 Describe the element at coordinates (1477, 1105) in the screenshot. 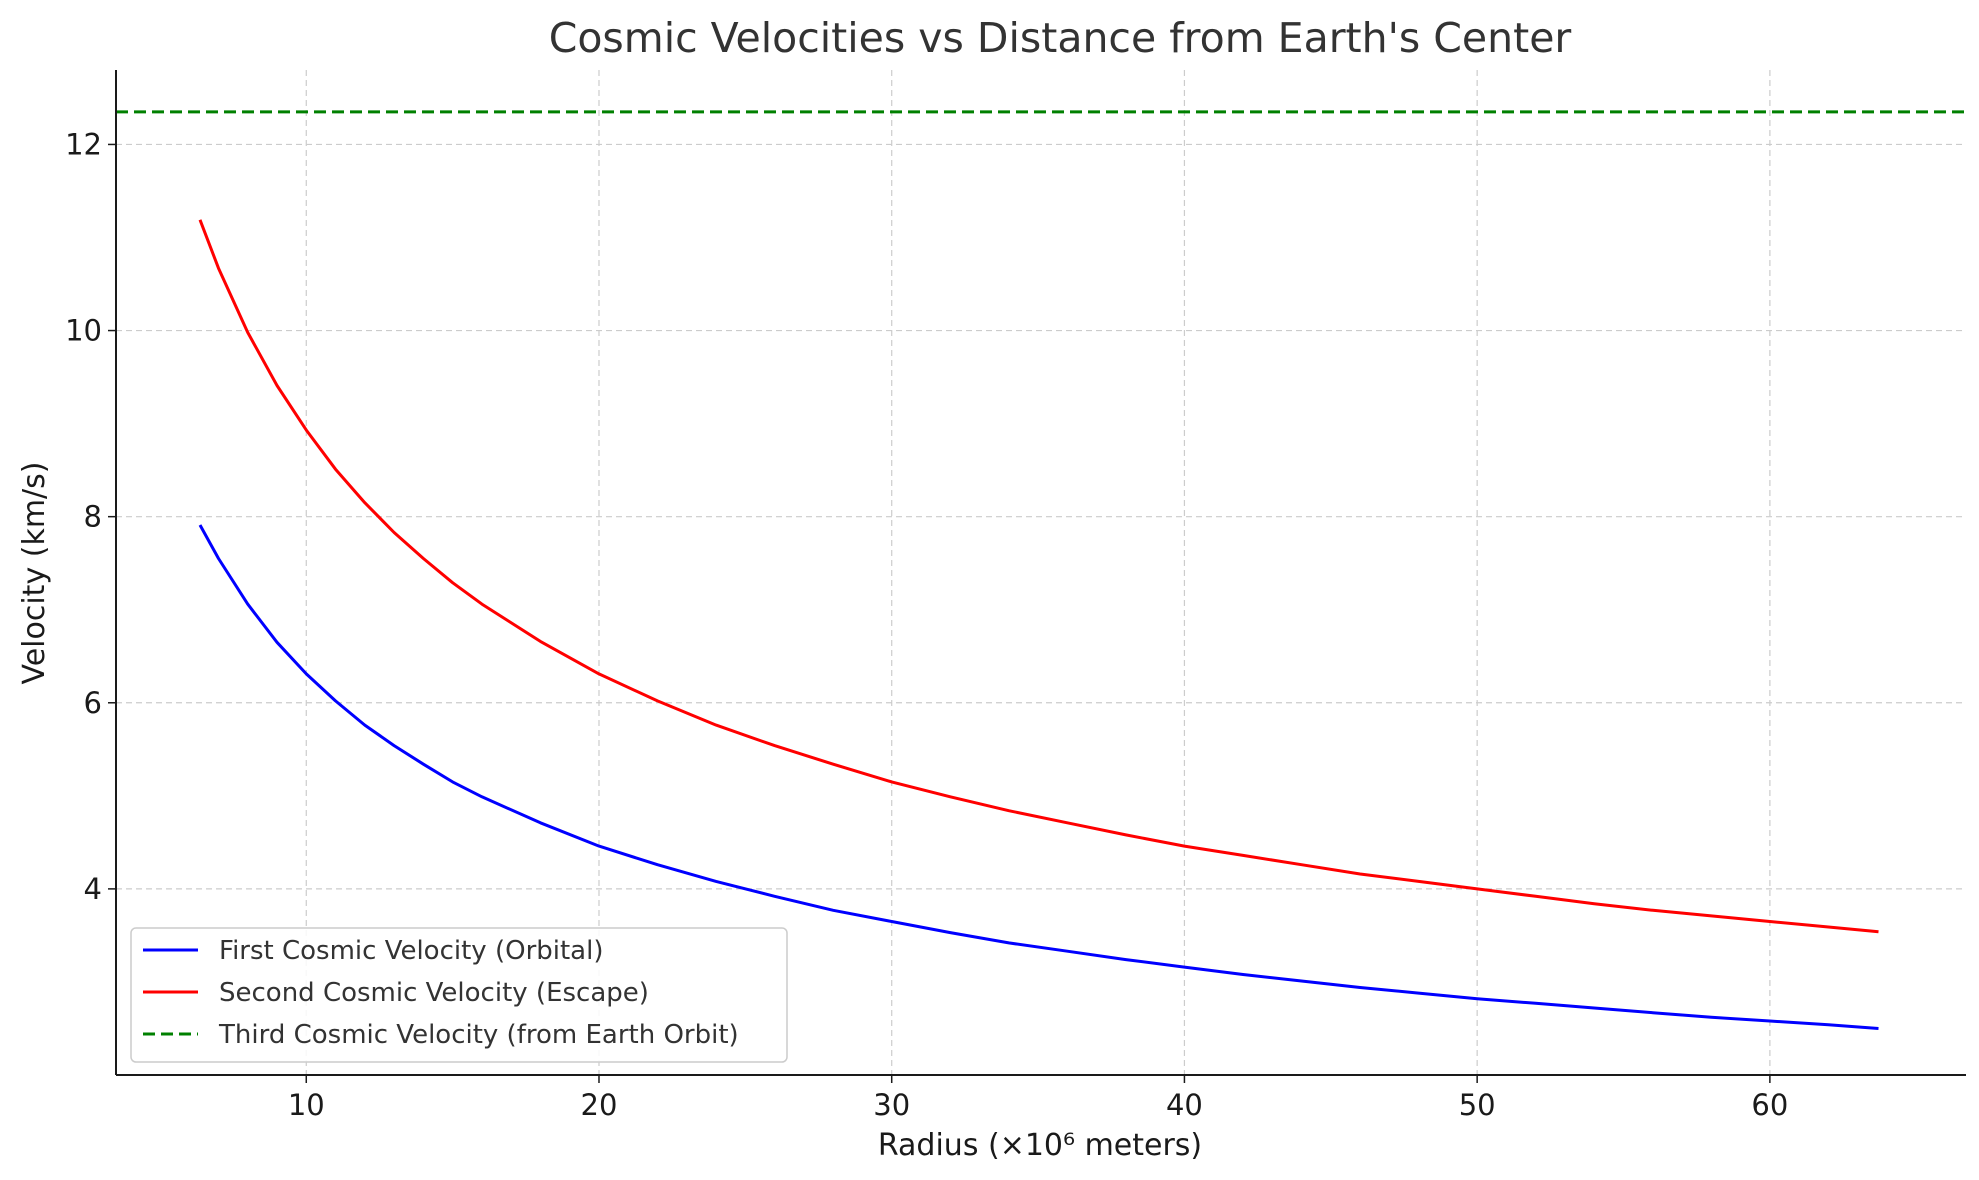

I see `x-tick-label: 50` at that location.